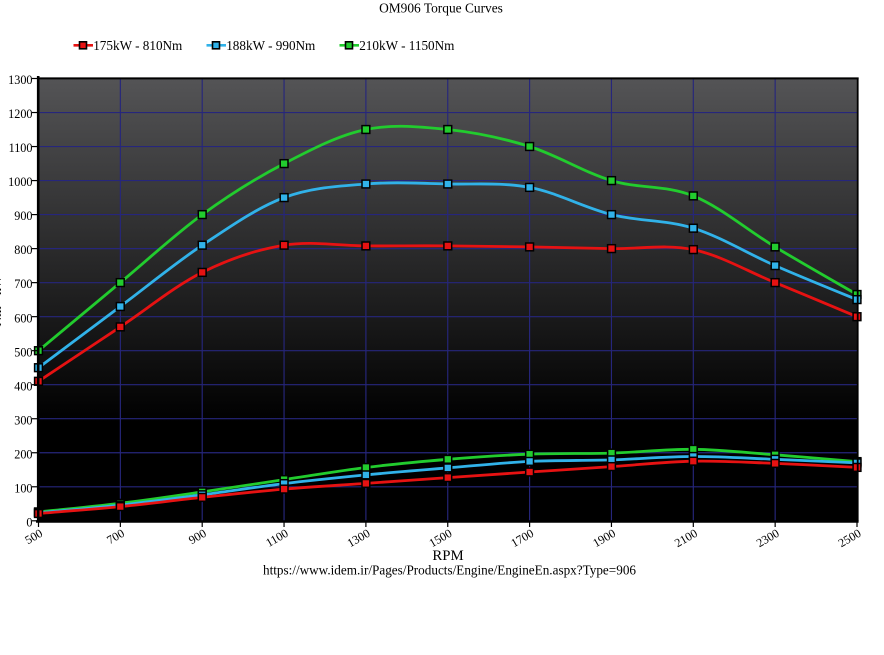  I want to click on svg-text: 188kW - 990Nm, so click(271, 45).